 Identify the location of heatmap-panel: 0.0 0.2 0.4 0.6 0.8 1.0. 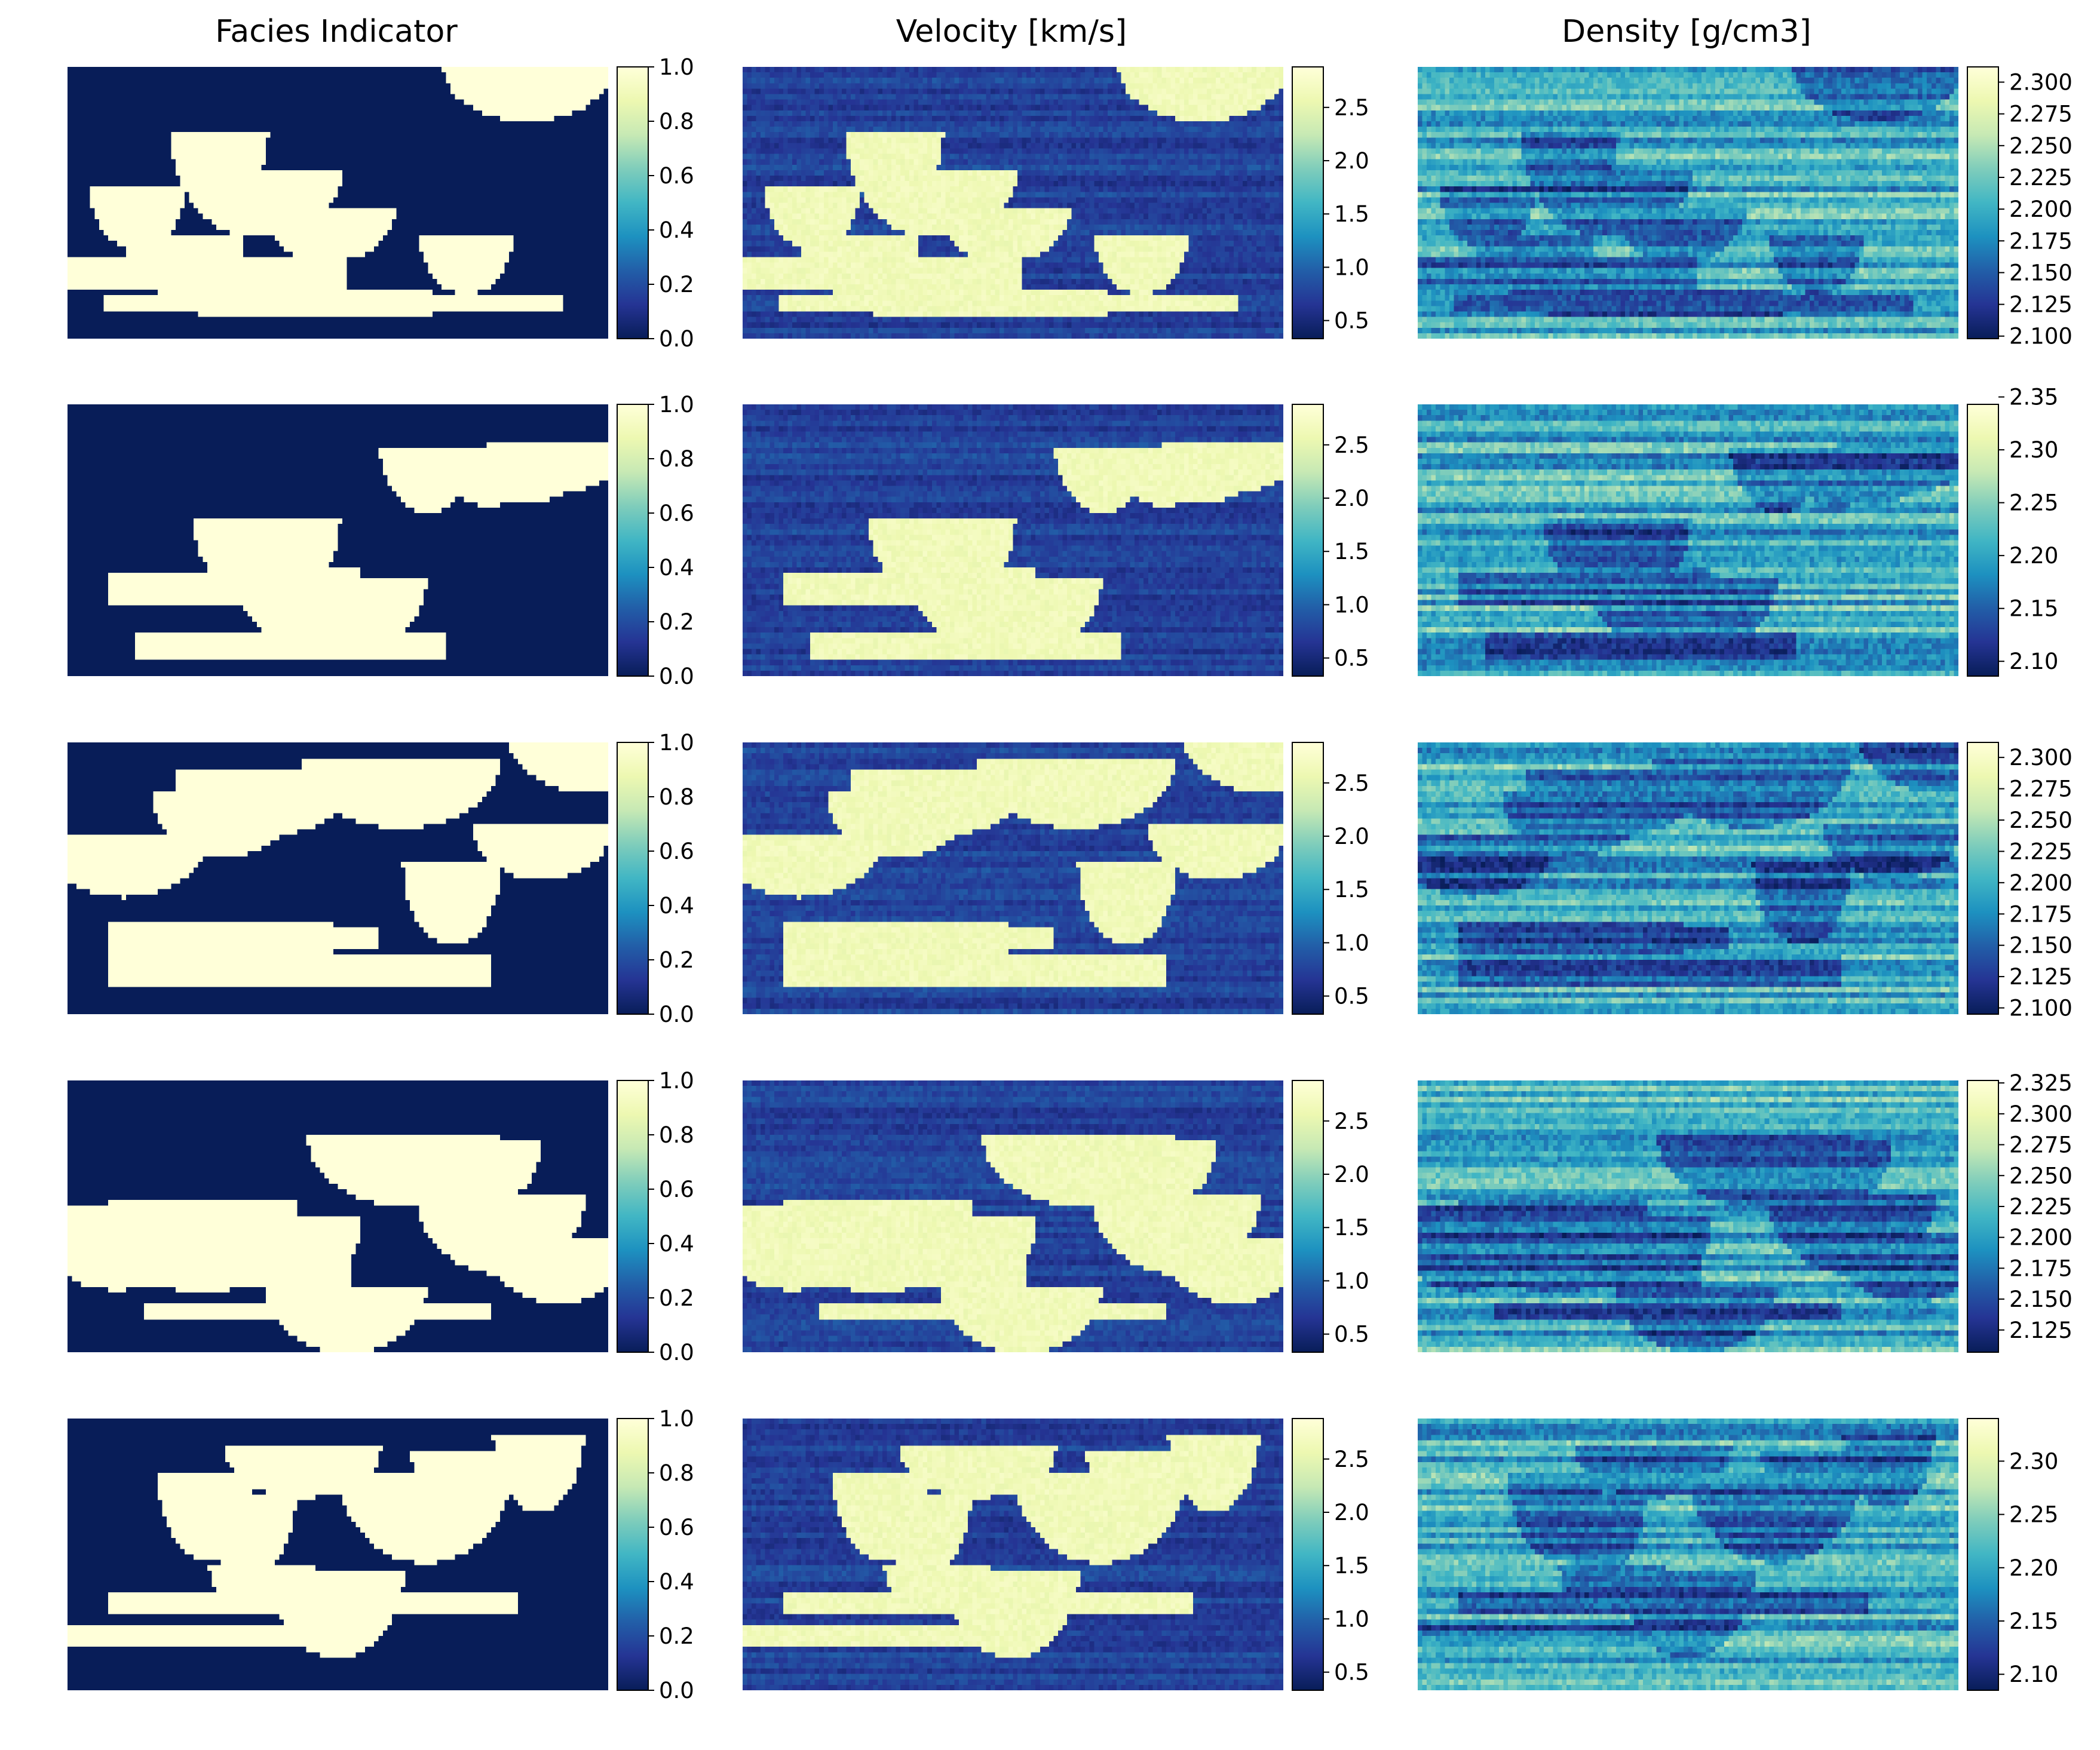
(381, 1216).